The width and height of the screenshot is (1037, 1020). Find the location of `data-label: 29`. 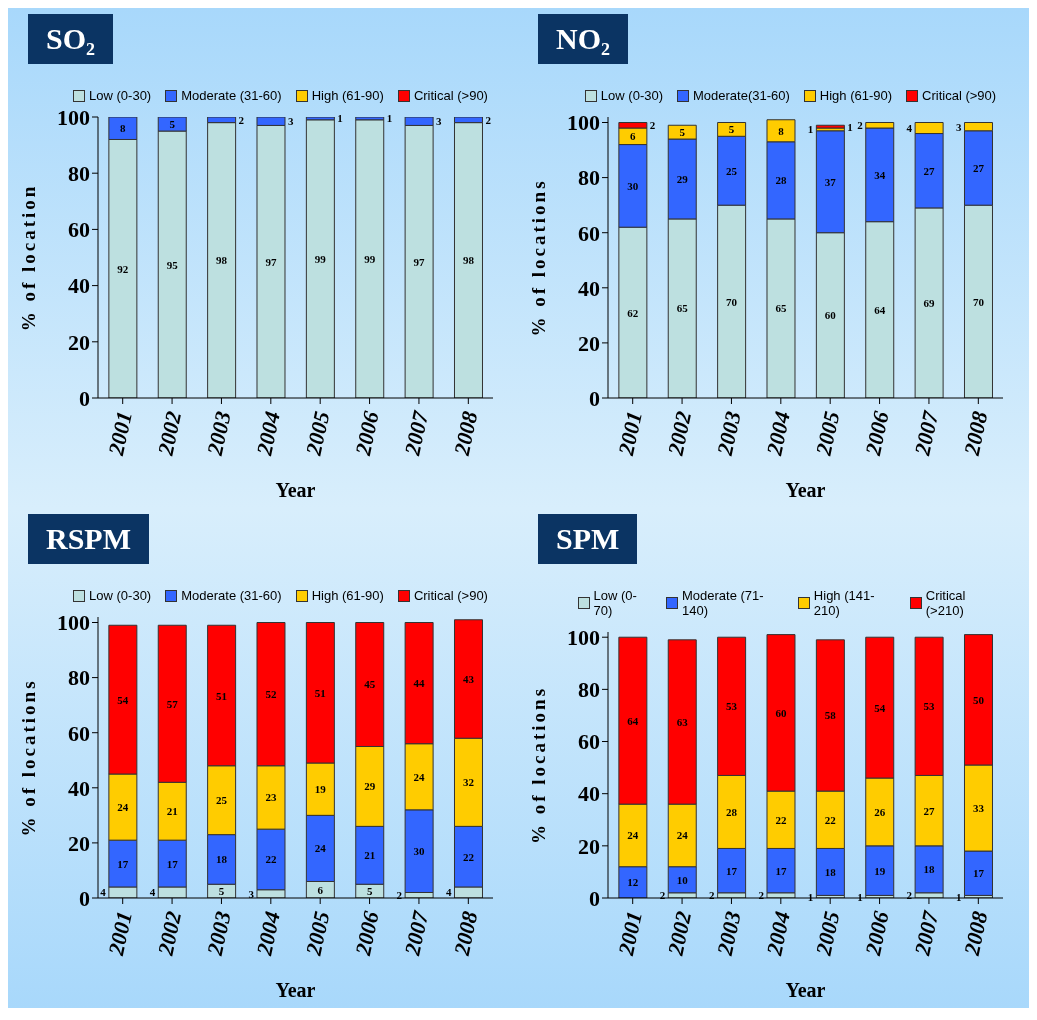

data-label: 29 is located at coordinates (370, 786).